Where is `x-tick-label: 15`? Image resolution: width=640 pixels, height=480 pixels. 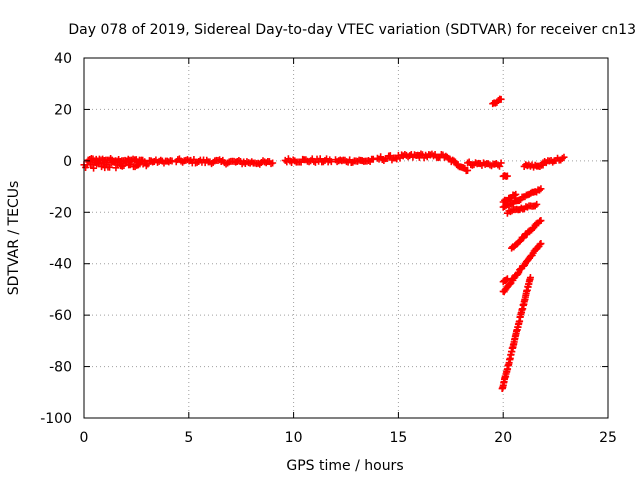
x-tick-label: 15 is located at coordinates (398, 438).